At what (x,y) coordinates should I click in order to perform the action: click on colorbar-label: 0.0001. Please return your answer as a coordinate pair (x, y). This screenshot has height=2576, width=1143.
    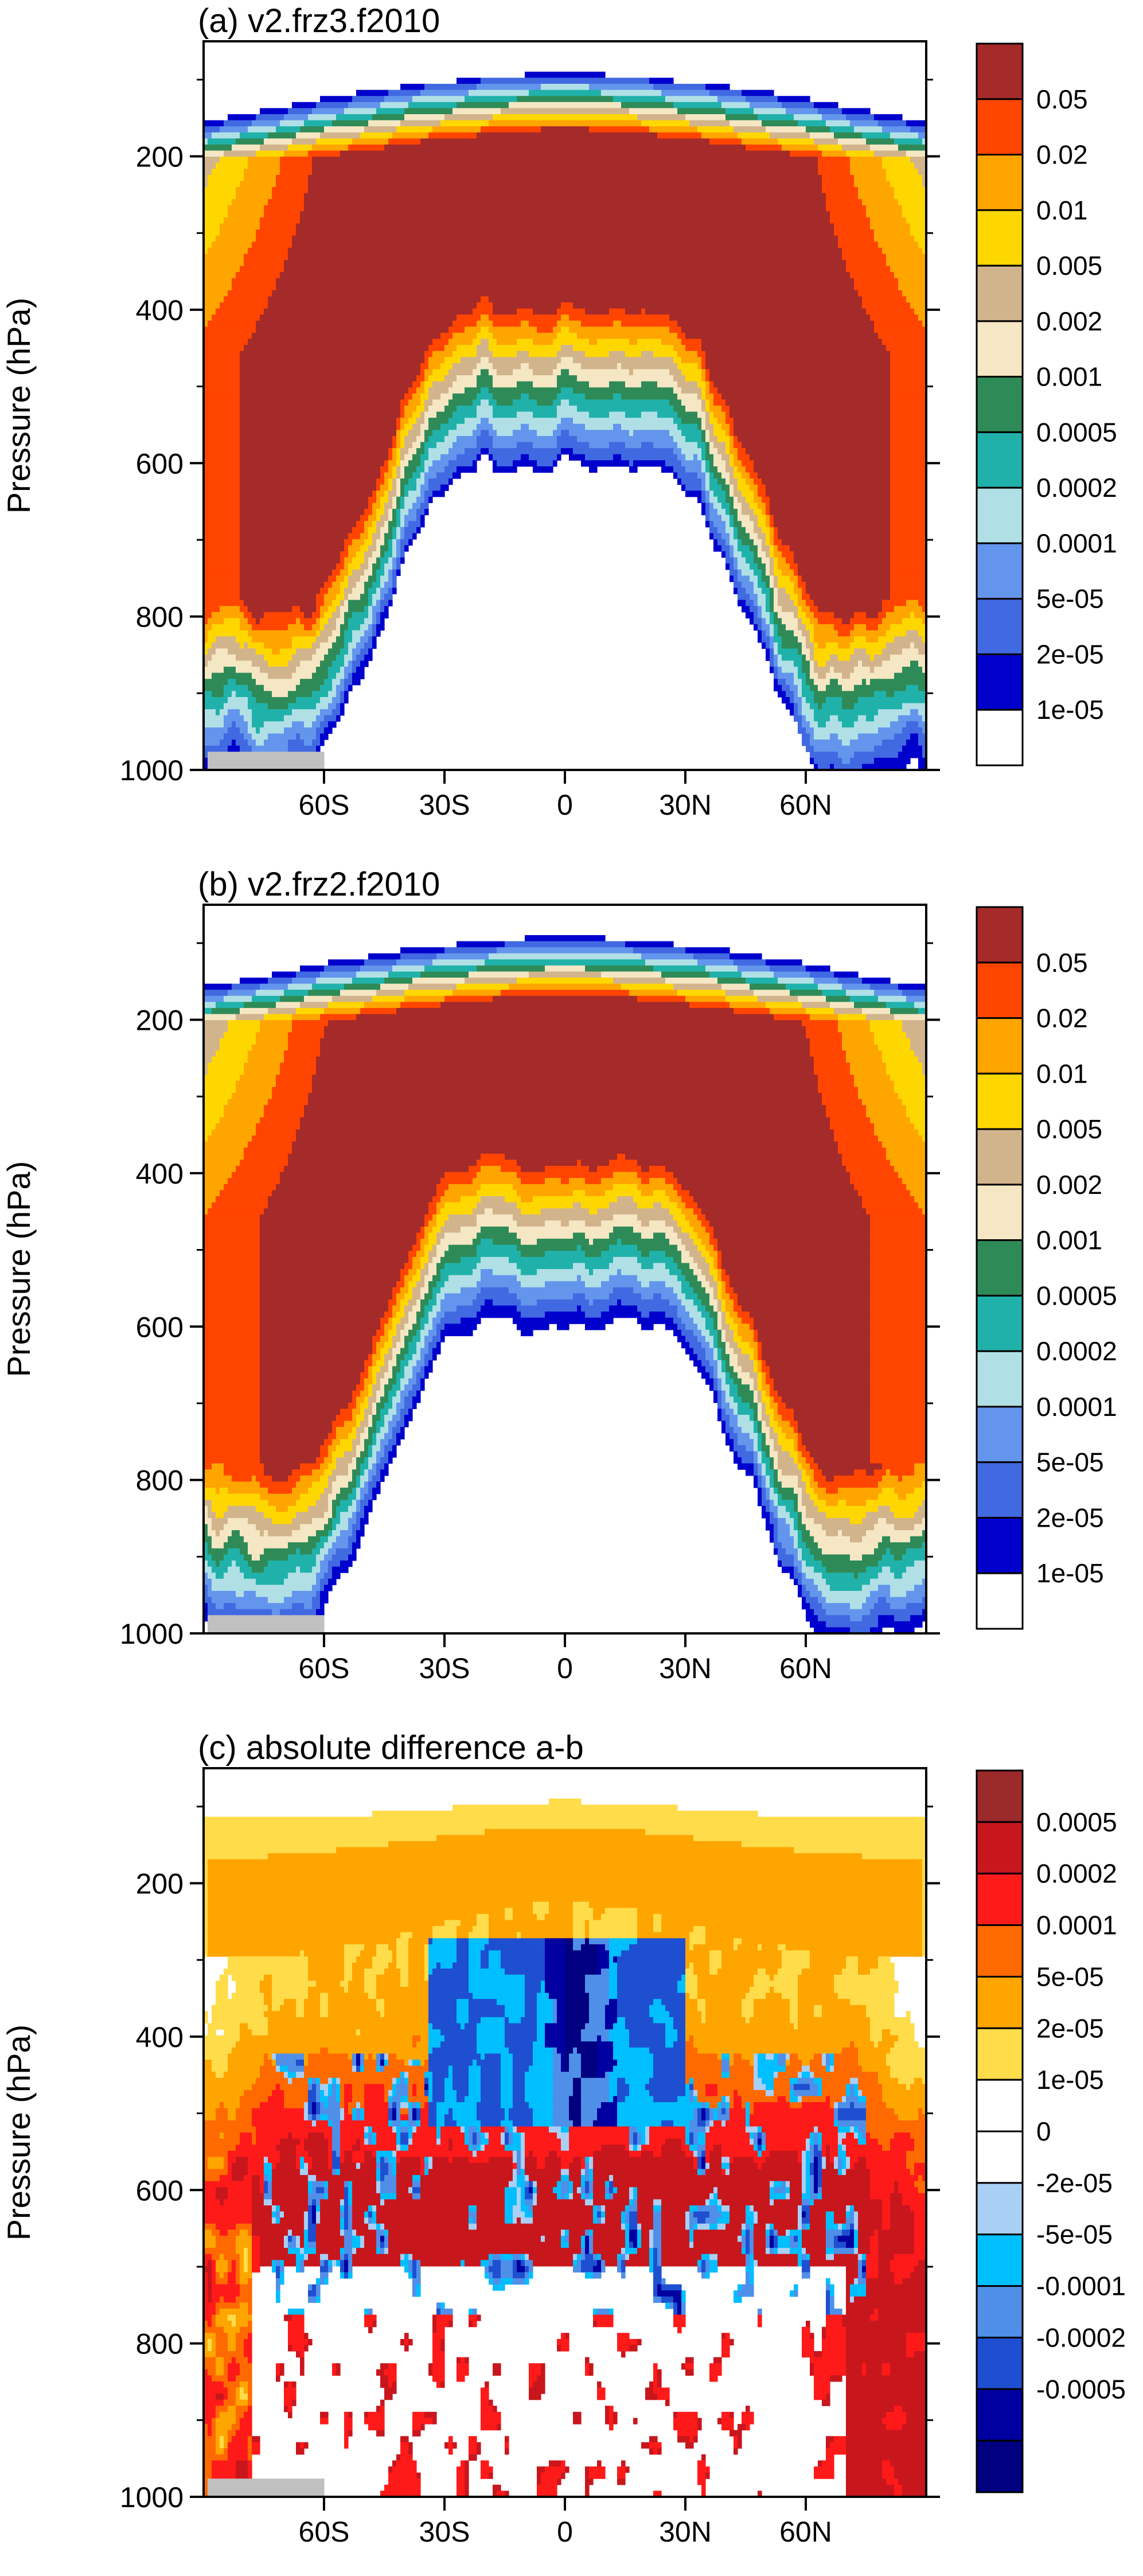
    Looking at the image, I should click on (1076, 543).